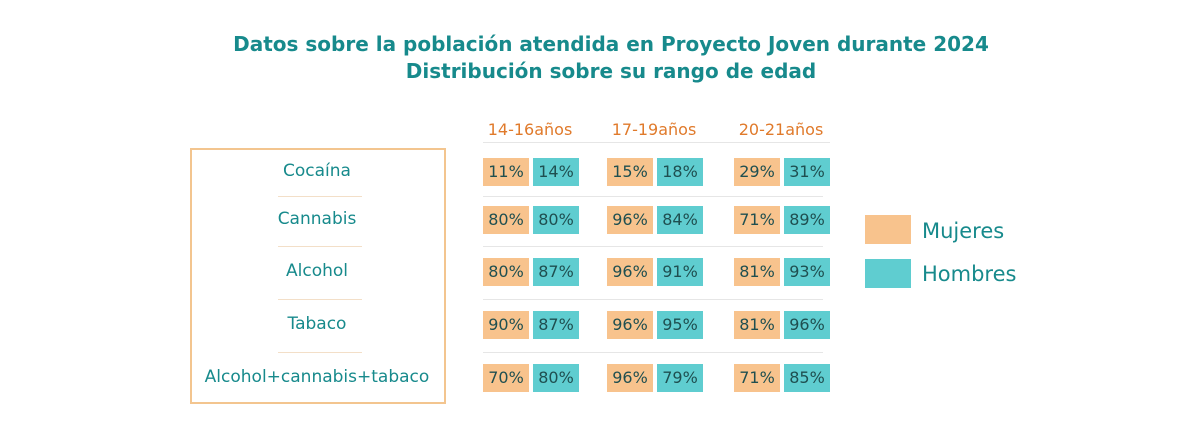 The width and height of the screenshot is (1200, 444). Describe the element at coordinates (656, 142) in the screenshot. I see `header-line` at that location.